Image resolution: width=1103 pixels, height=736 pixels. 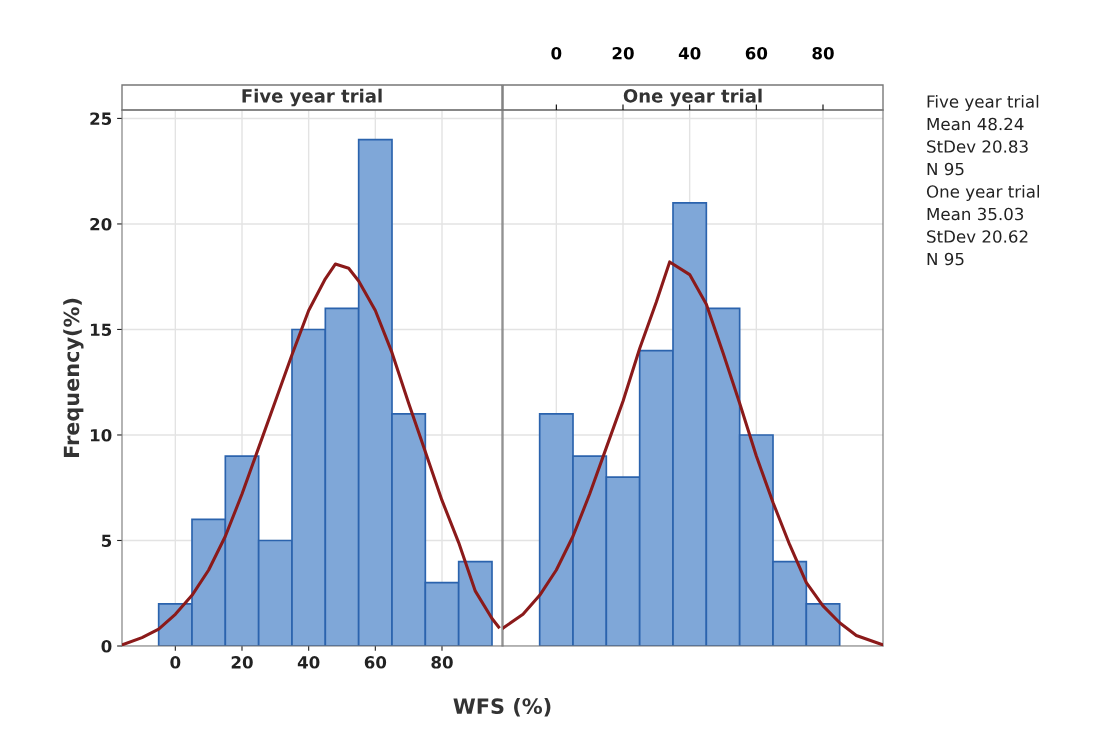 What do you see at coordinates (975, 124) in the screenshot?
I see `text: Mean 48.24` at bounding box center [975, 124].